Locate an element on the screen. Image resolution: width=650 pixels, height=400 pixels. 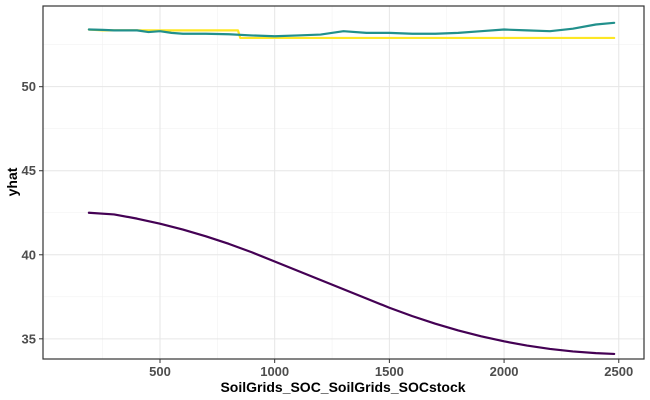
y-tick-label: 40 is located at coordinates (29, 254).